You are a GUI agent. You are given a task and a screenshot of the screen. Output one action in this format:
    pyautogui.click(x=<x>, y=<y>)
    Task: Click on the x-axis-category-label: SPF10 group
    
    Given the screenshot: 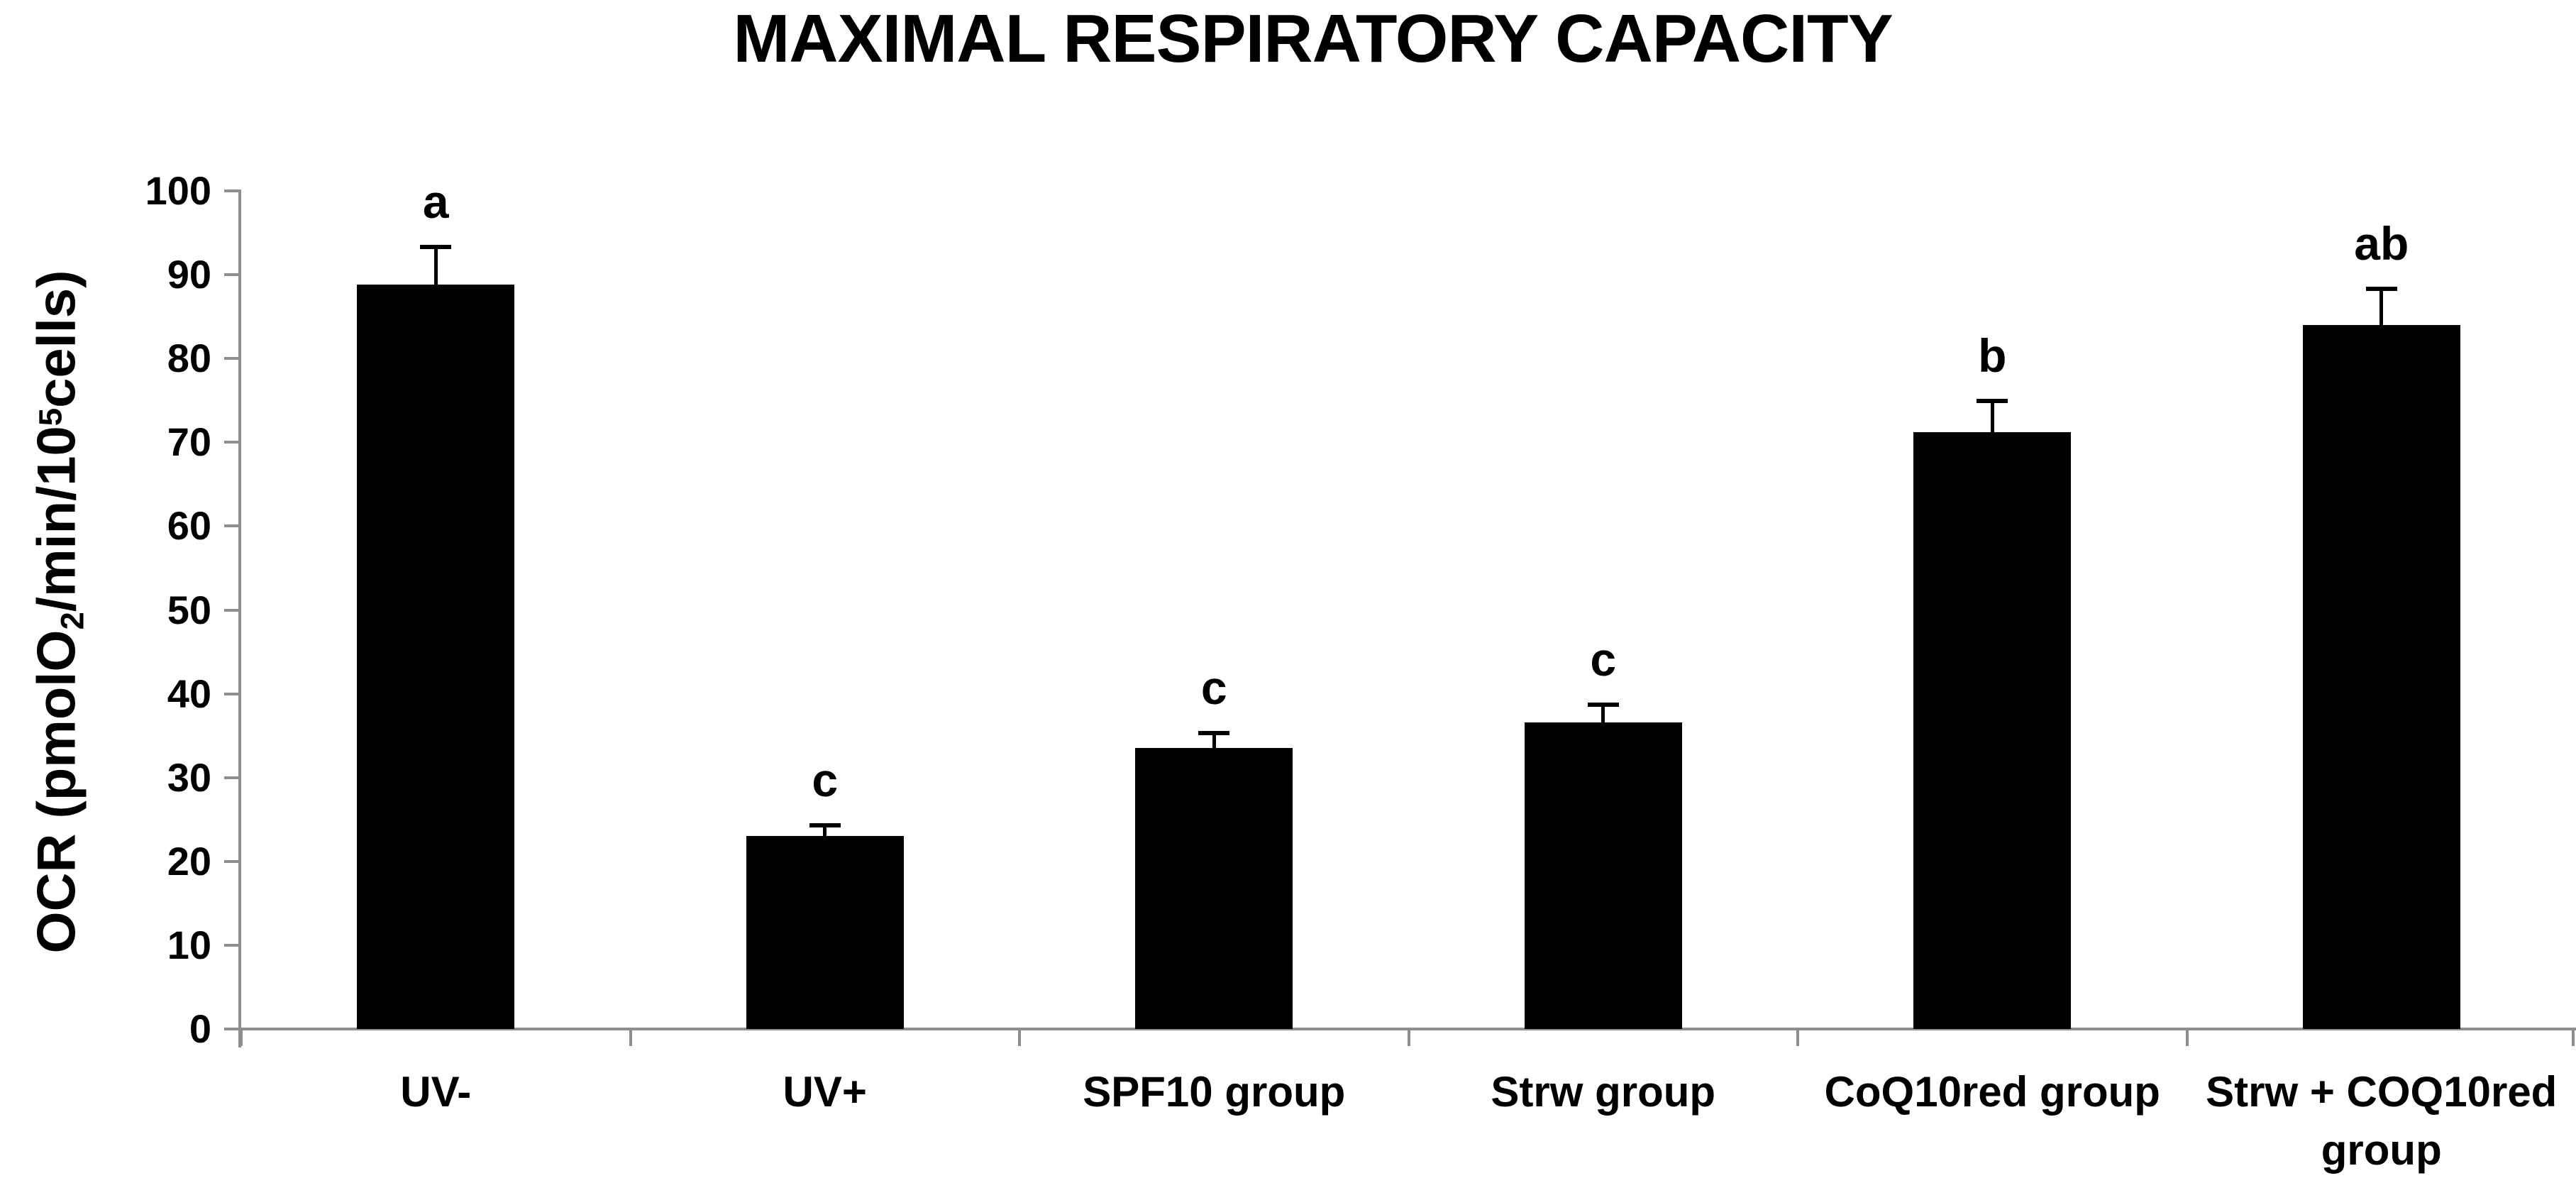 What is the action you would take?
    pyautogui.click(x=1214, y=1092)
    